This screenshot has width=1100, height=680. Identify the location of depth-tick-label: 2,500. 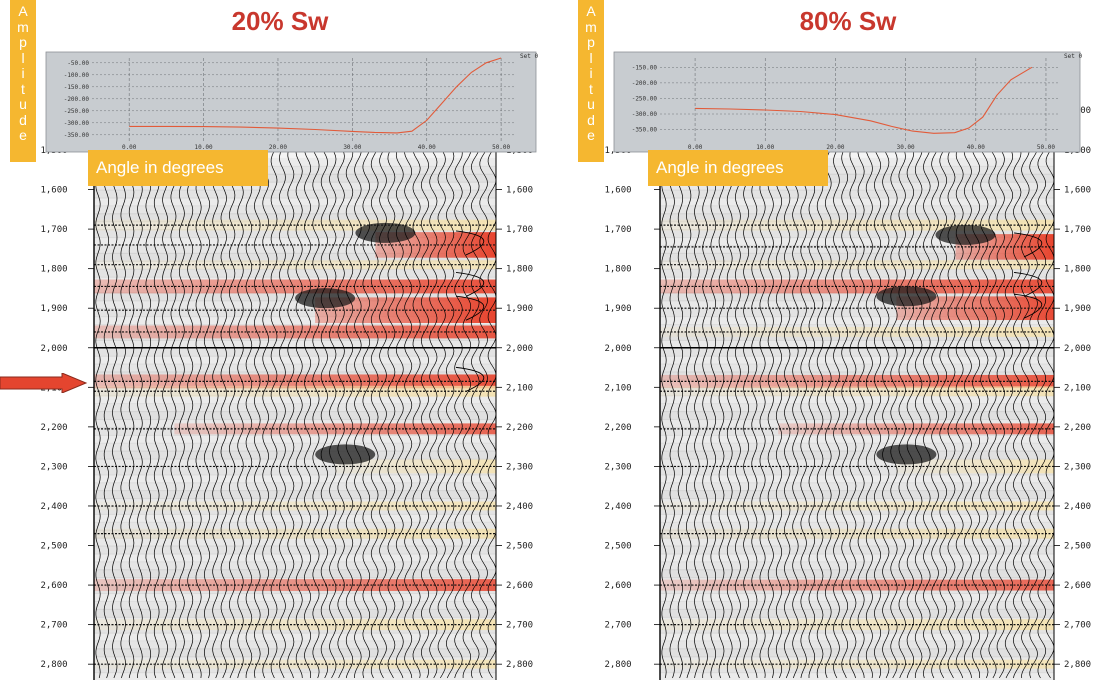
(617, 547).